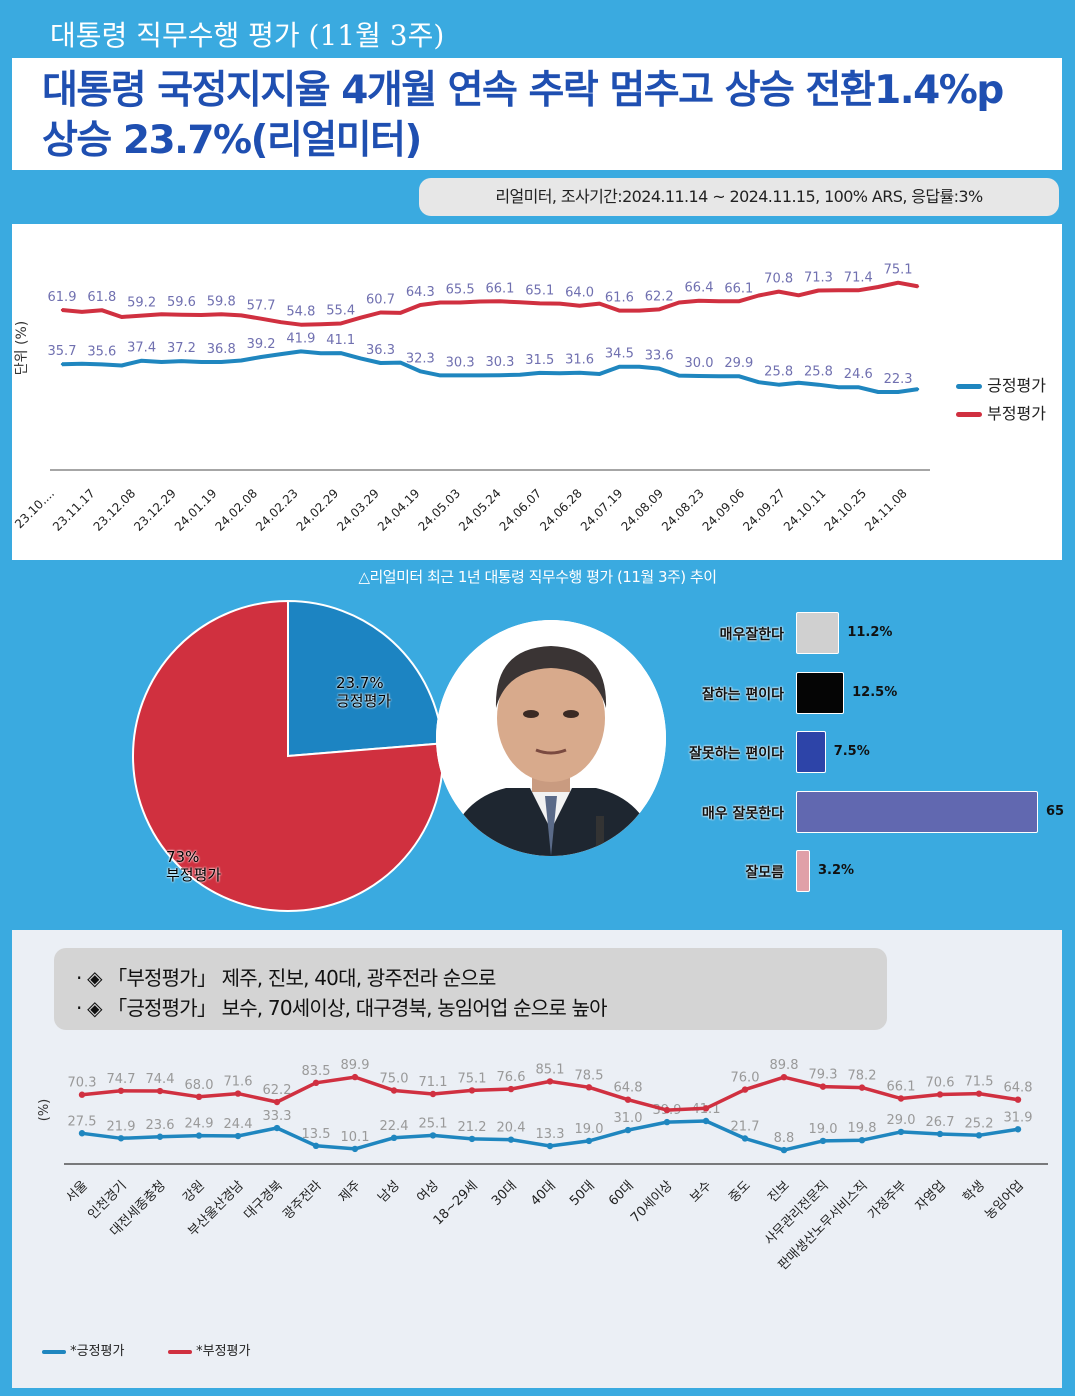  What do you see at coordinates (363, 692) in the screenshot?
I see `pie-label-positive: 23.7% 긍정평가` at bounding box center [363, 692].